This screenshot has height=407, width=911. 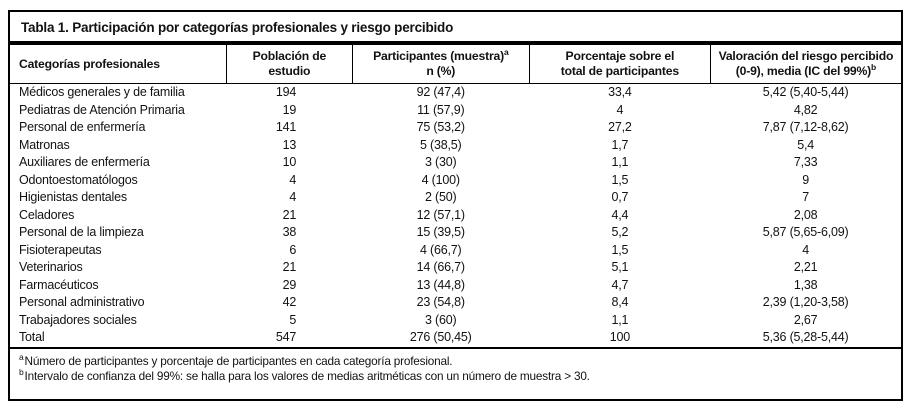 What do you see at coordinates (806, 197) in the screenshot?
I see `cell-risk: 7` at bounding box center [806, 197].